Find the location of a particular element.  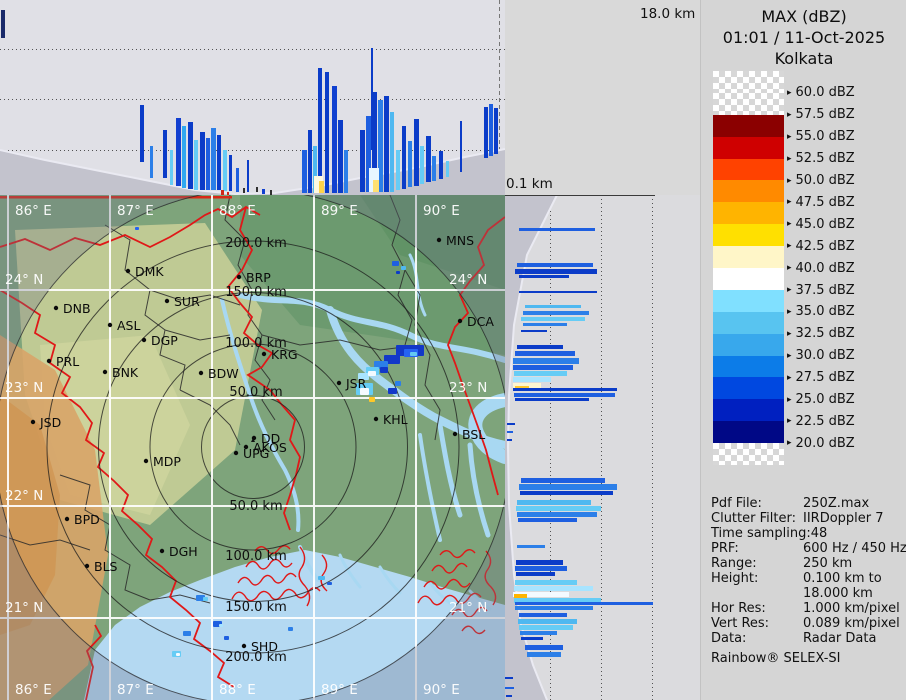

tick-text: 30.0 dBZ is located at coordinates (825, 356).